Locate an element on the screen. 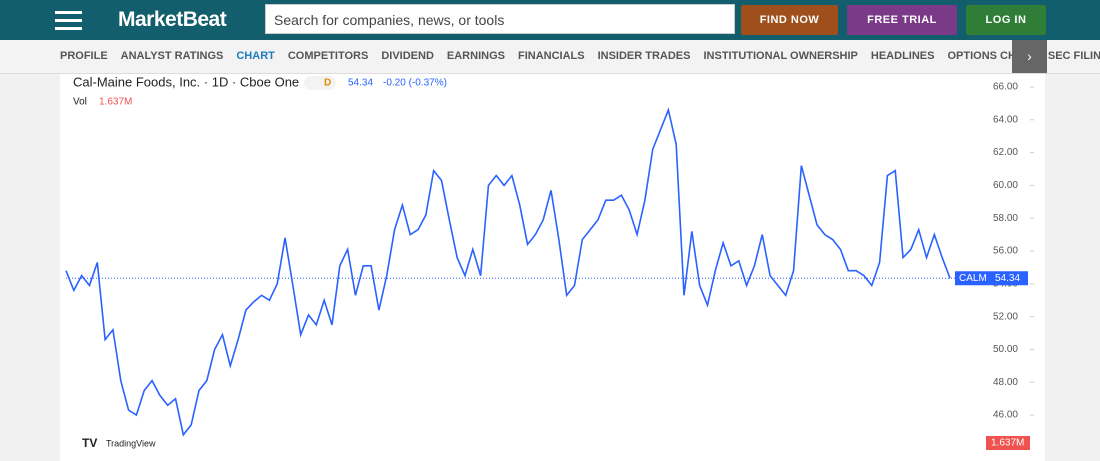  y-tick-label: 66.00 is located at coordinates (1005, 87).